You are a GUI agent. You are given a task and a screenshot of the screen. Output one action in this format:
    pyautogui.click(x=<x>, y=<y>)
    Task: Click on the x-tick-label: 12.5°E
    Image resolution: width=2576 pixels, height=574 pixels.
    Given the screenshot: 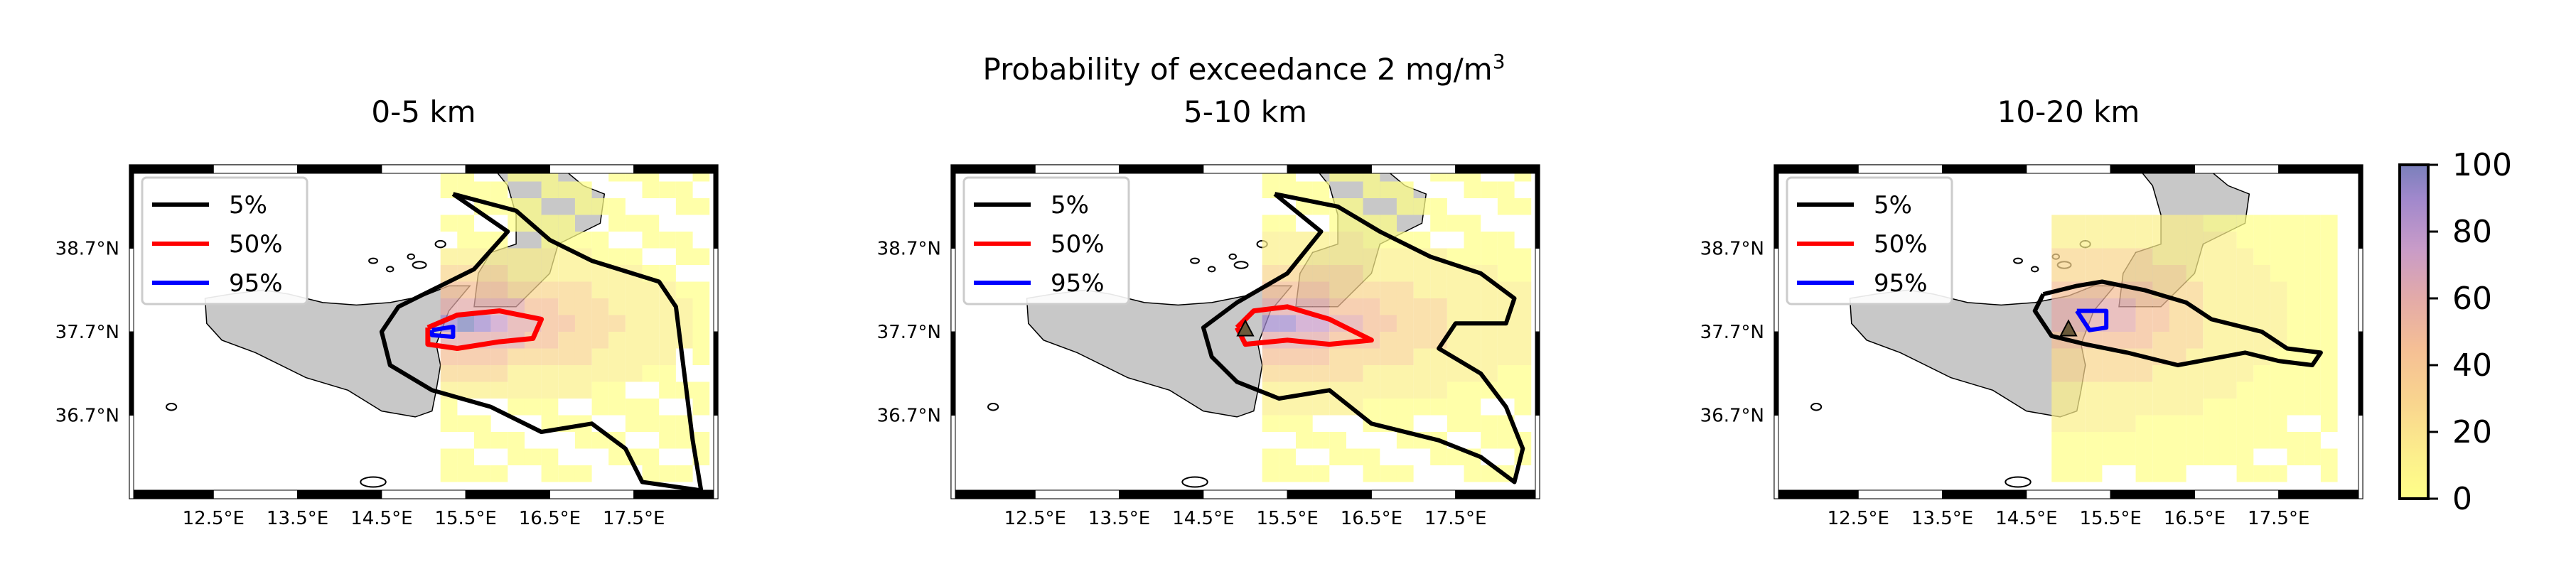 What is the action you would take?
    pyautogui.click(x=1858, y=518)
    